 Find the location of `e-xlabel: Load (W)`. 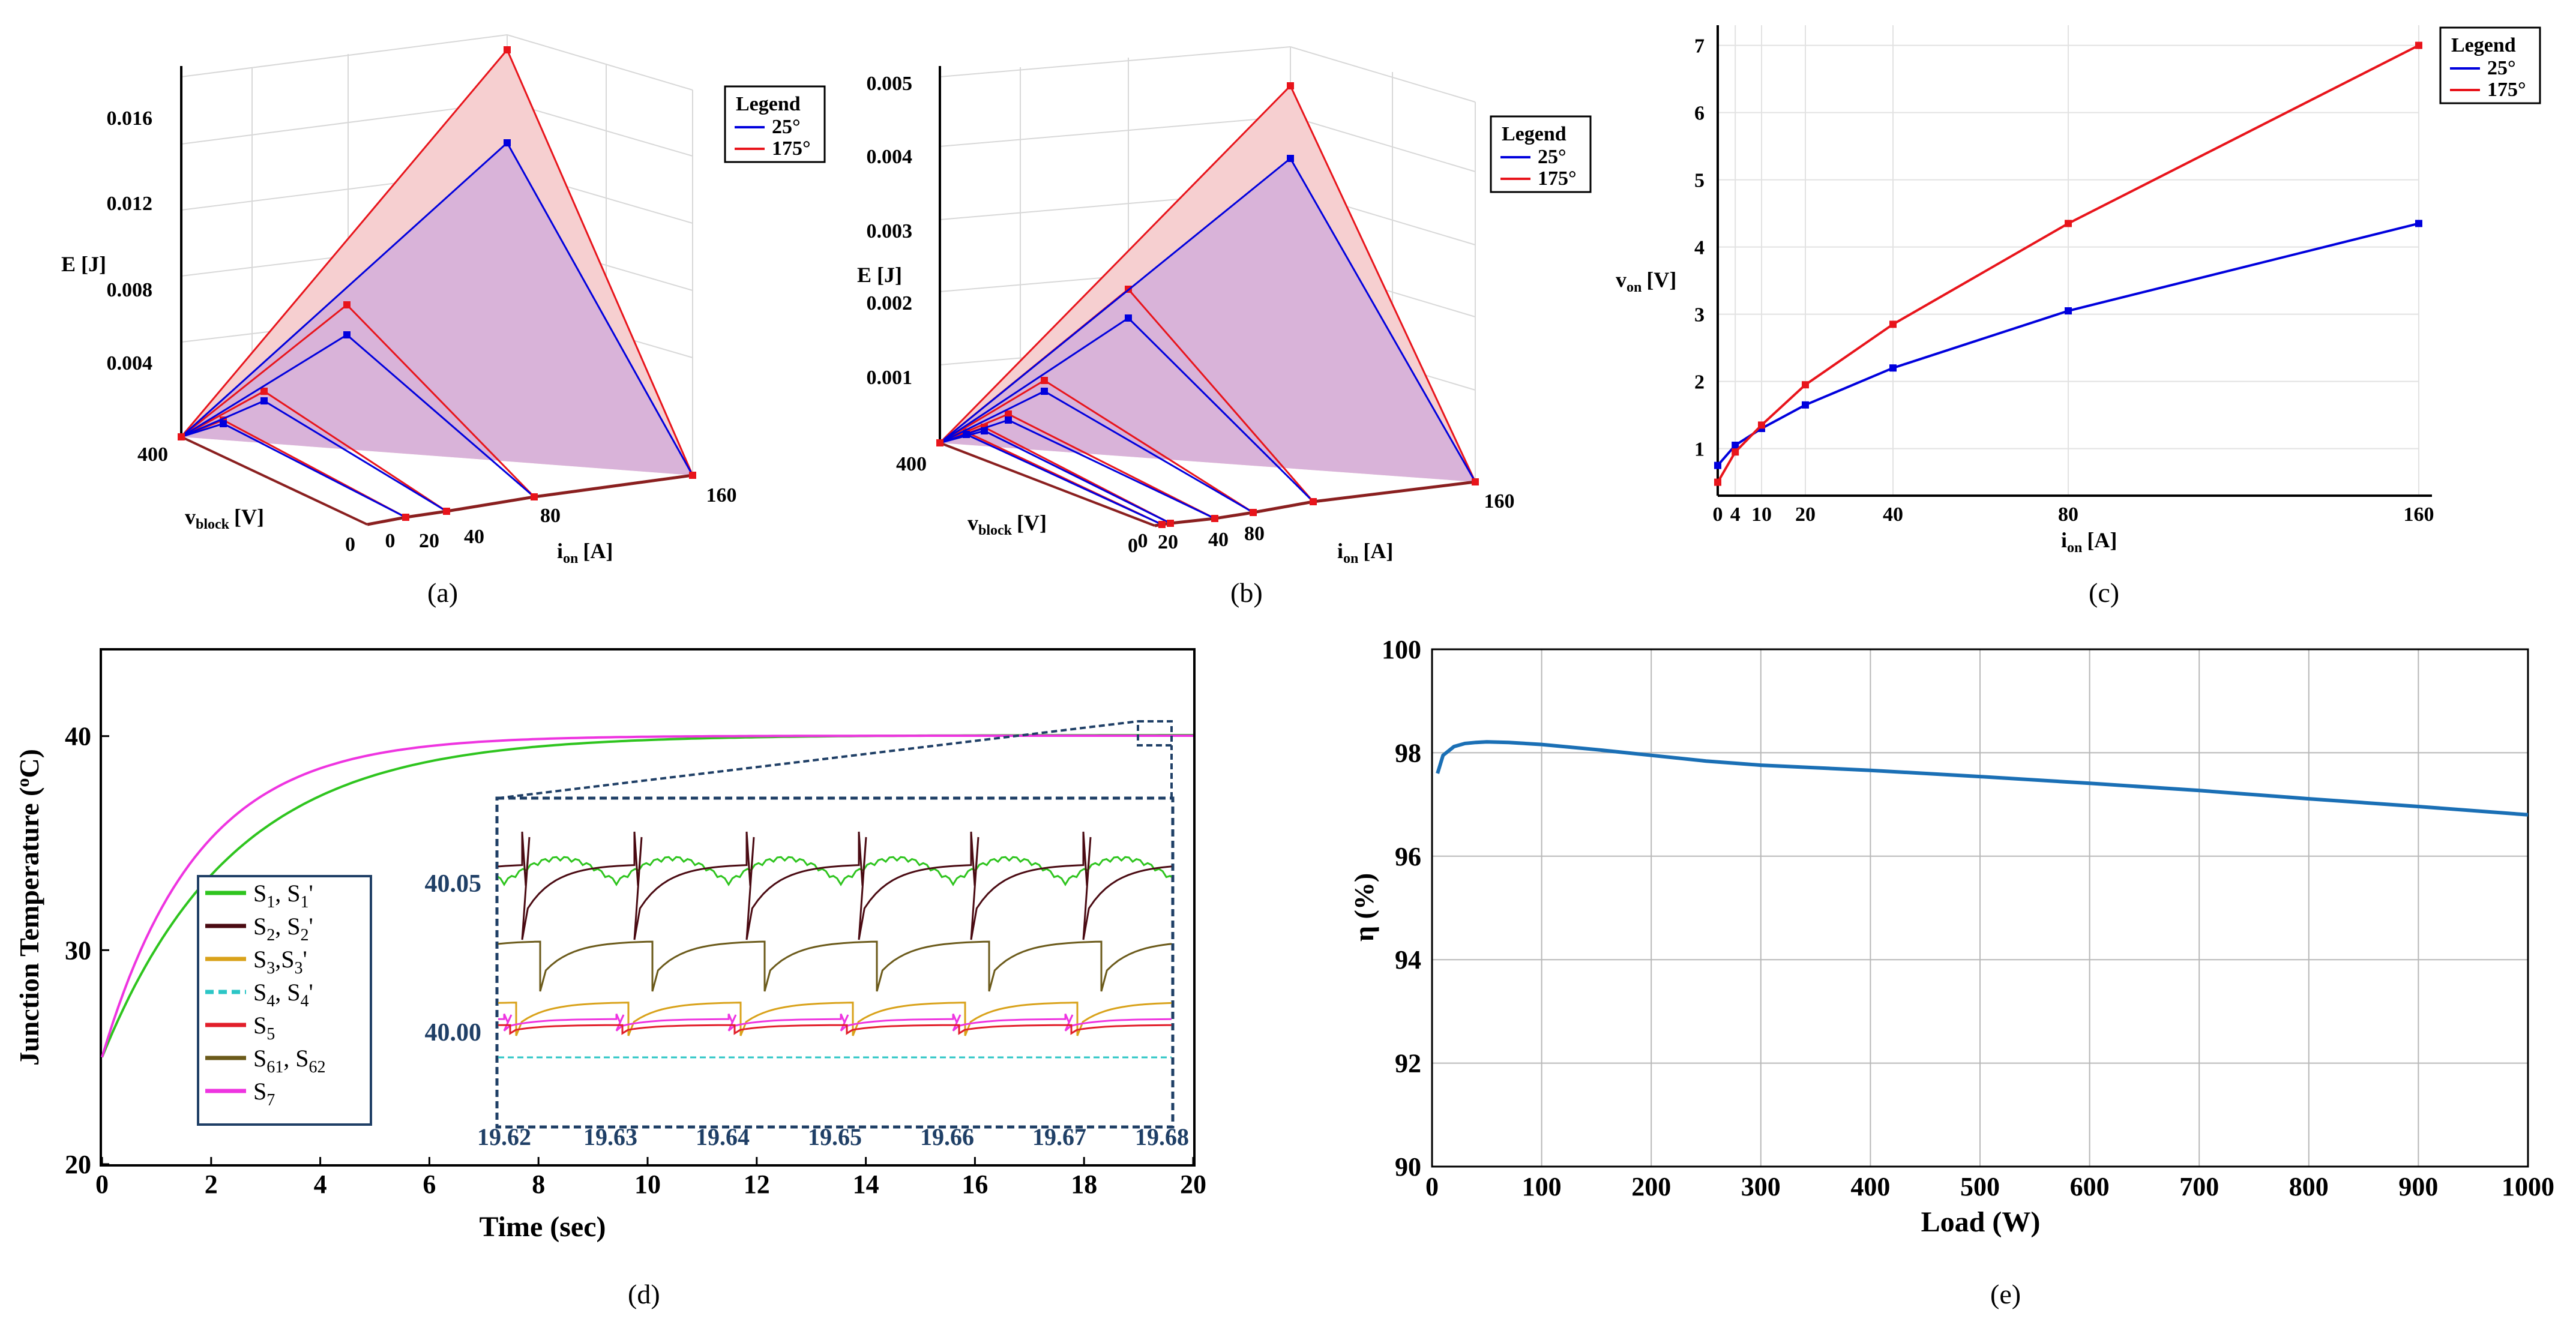

e-xlabel: Load (W) is located at coordinates (1981, 1222).